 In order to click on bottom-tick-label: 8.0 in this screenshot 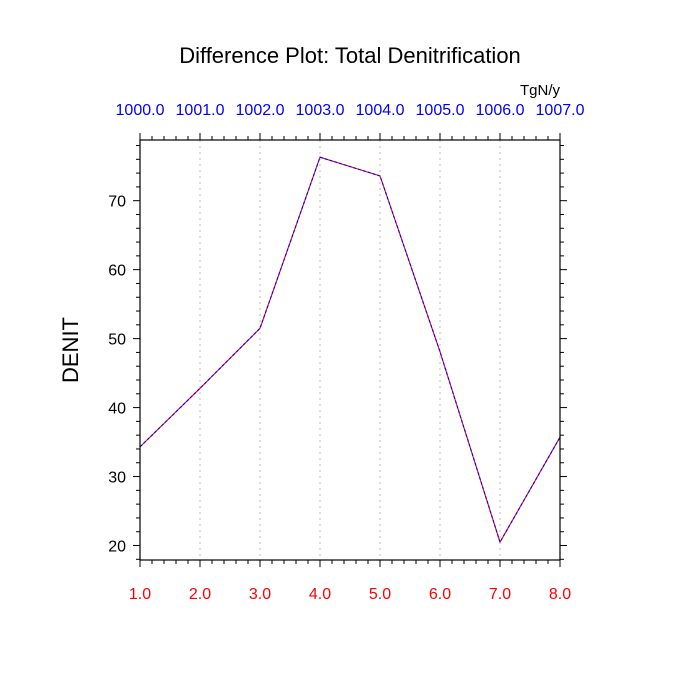, I will do `click(560, 594)`.